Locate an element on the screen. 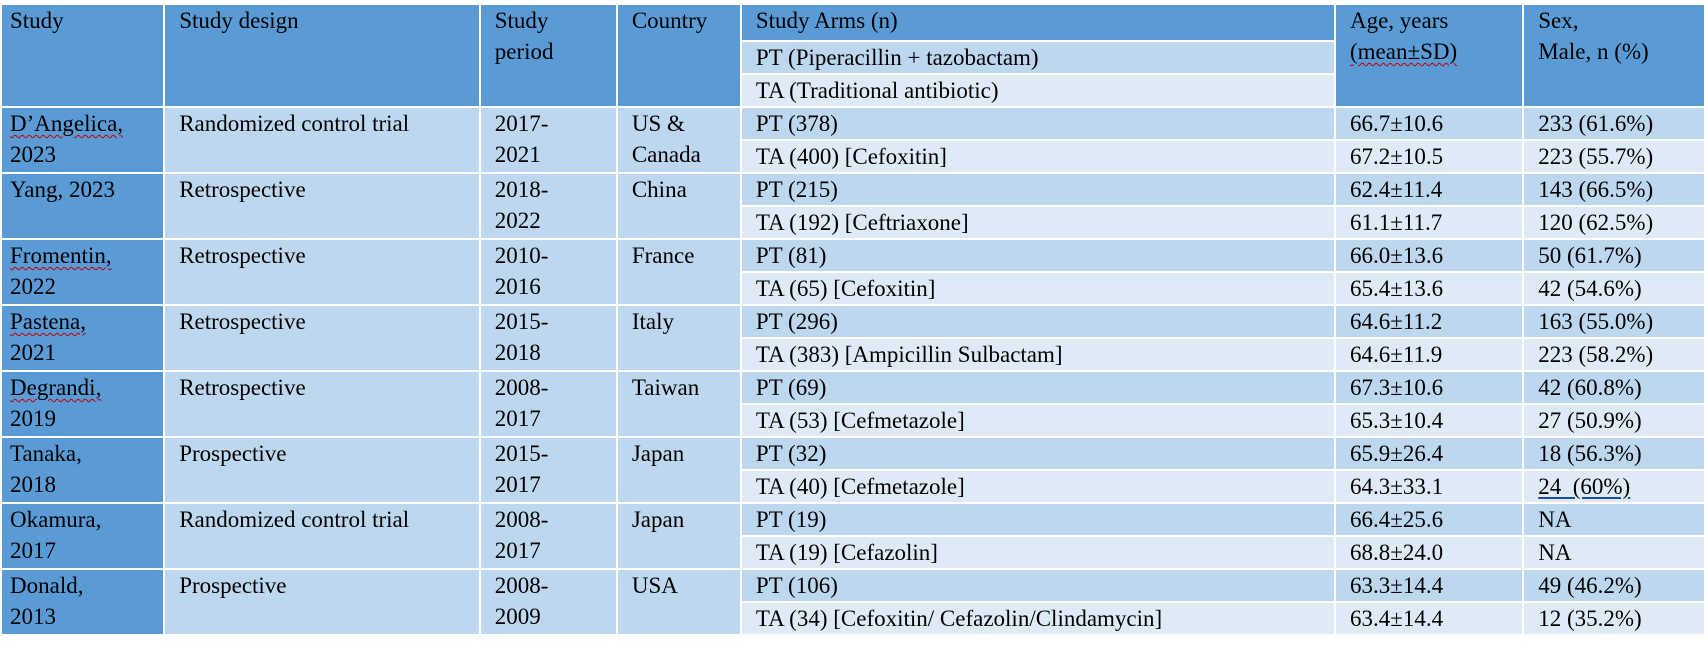 The width and height of the screenshot is (1708, 658). cell-age-ta: 63.4±14.4 is located at coordinates (1429, 618).